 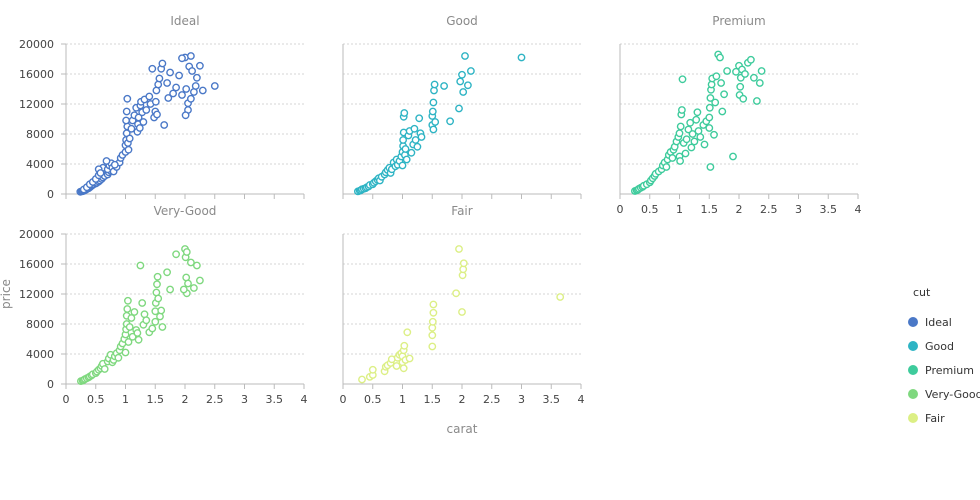 What do you see at coordinates (944, 370) in the screenshot?
I see `legend-items: Ideal Good Premium Very-Good Fair` at bounding box center [944, 370].